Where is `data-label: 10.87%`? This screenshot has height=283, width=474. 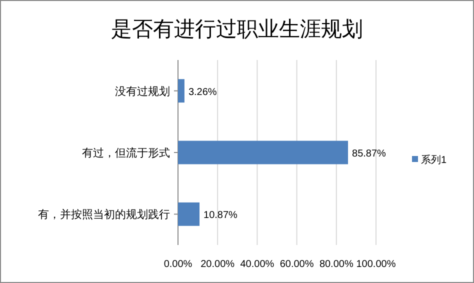
data-label: 10.87% is located at coordinates (221, 216).